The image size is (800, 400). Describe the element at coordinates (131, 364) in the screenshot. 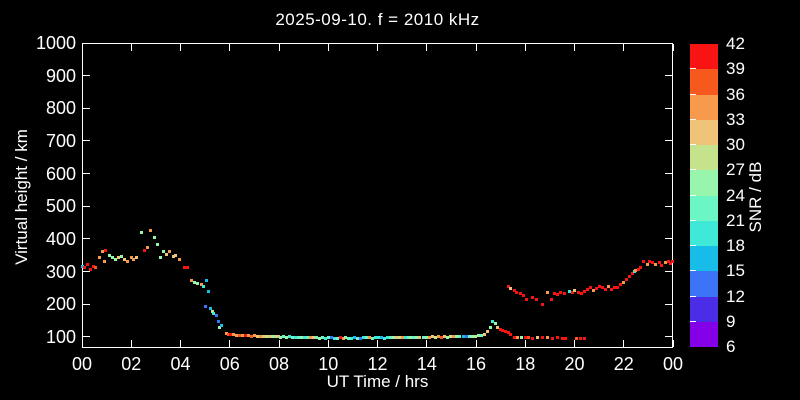

I see `x-tick-label: 02` at that location.